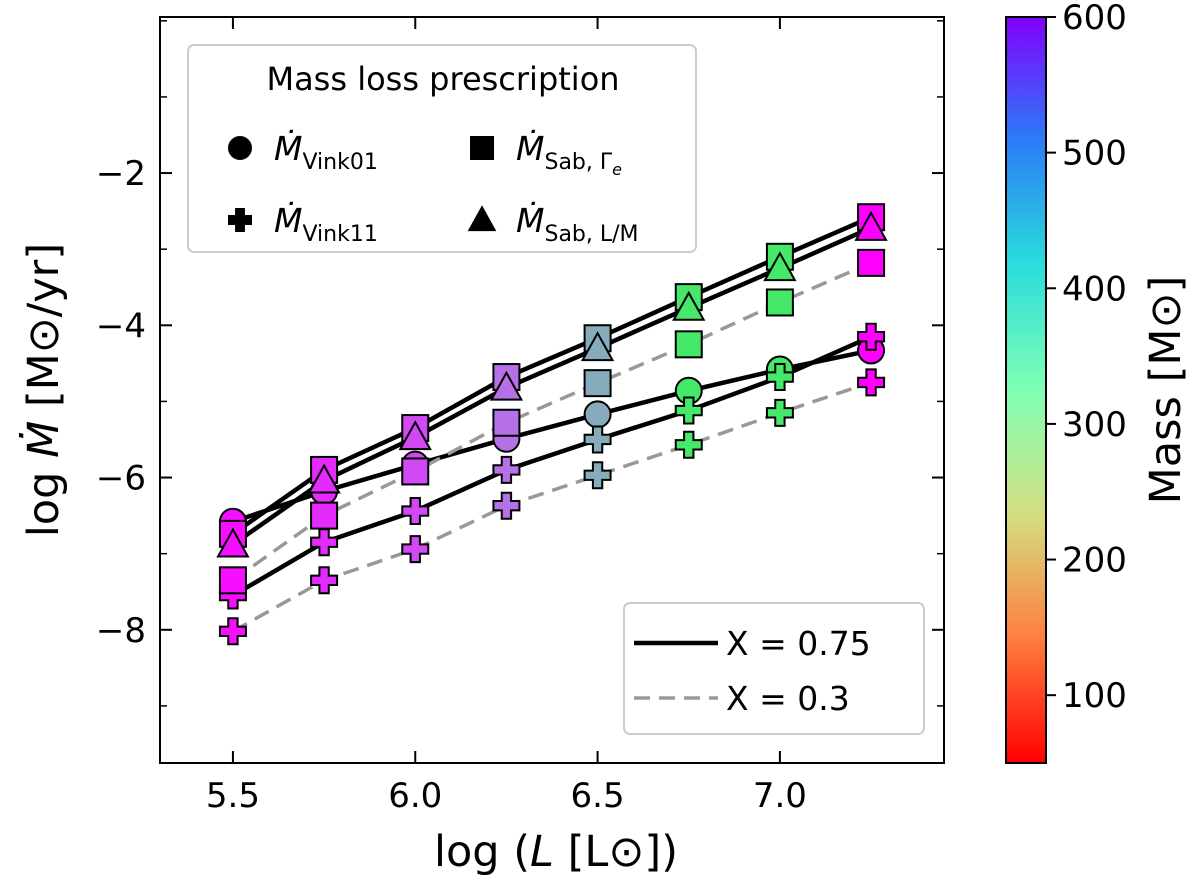 This screenshot has height=880, width=1200. What do you see at coordinates (482, 218) in the screenshot?
I see `legend-marker-triangle` at bounding box center [482, 218].